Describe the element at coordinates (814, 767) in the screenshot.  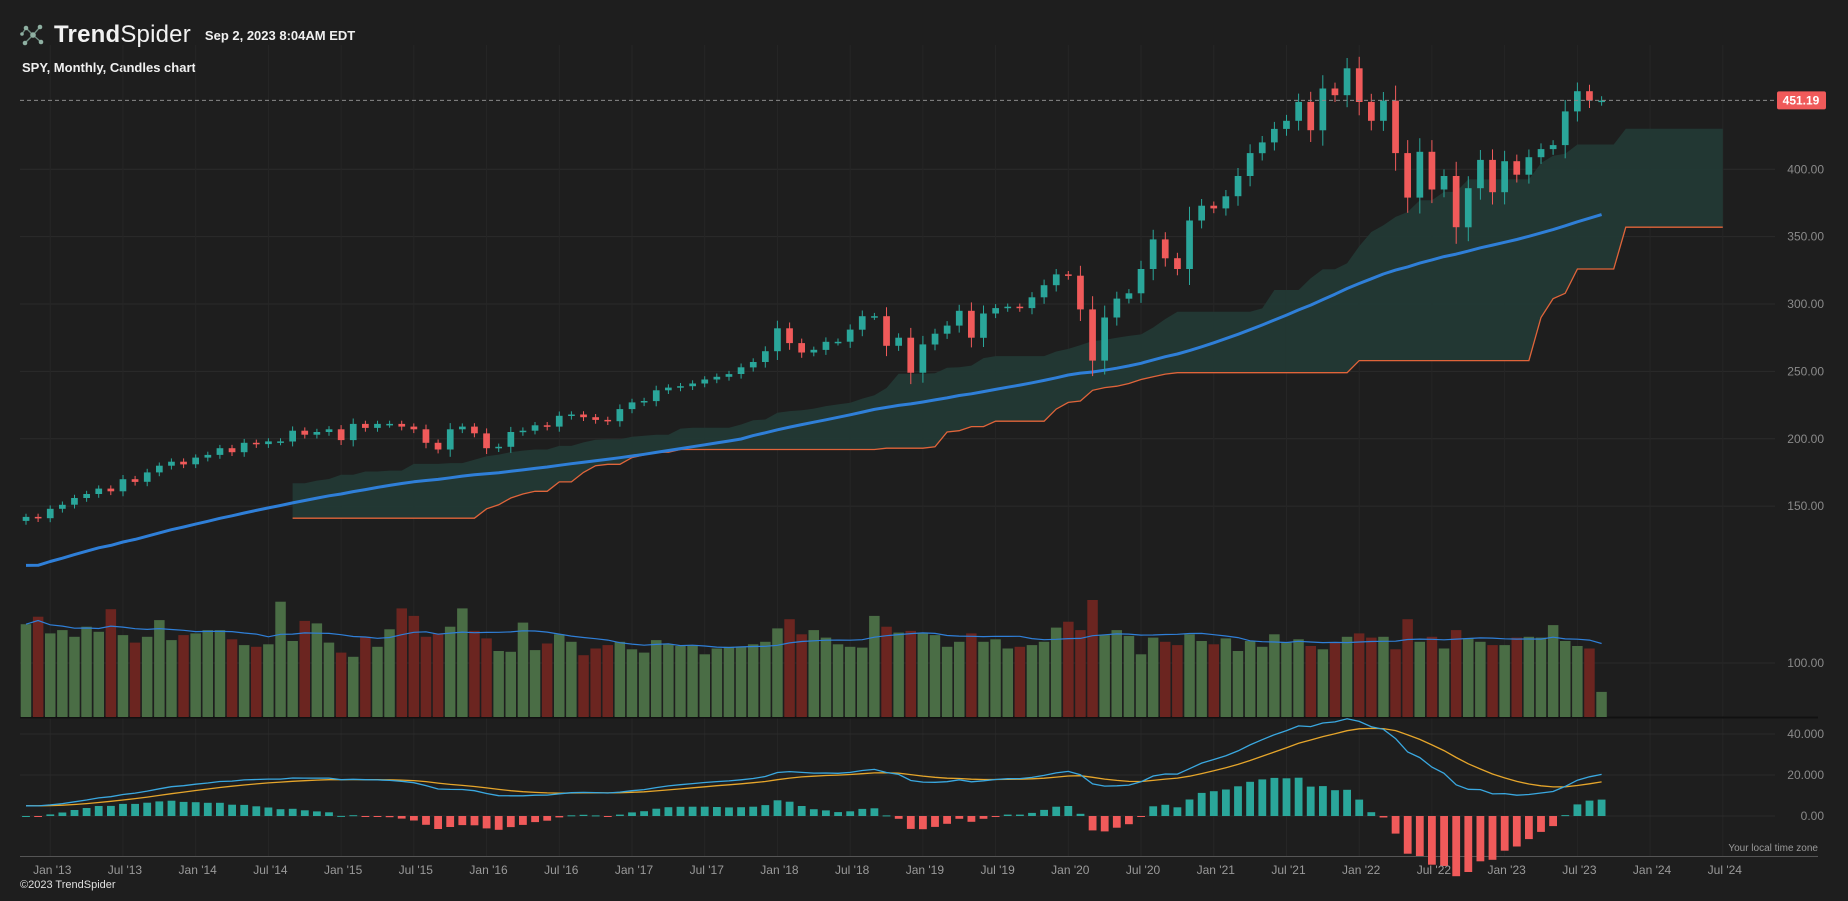
I see `macd-signal-line` at that location.